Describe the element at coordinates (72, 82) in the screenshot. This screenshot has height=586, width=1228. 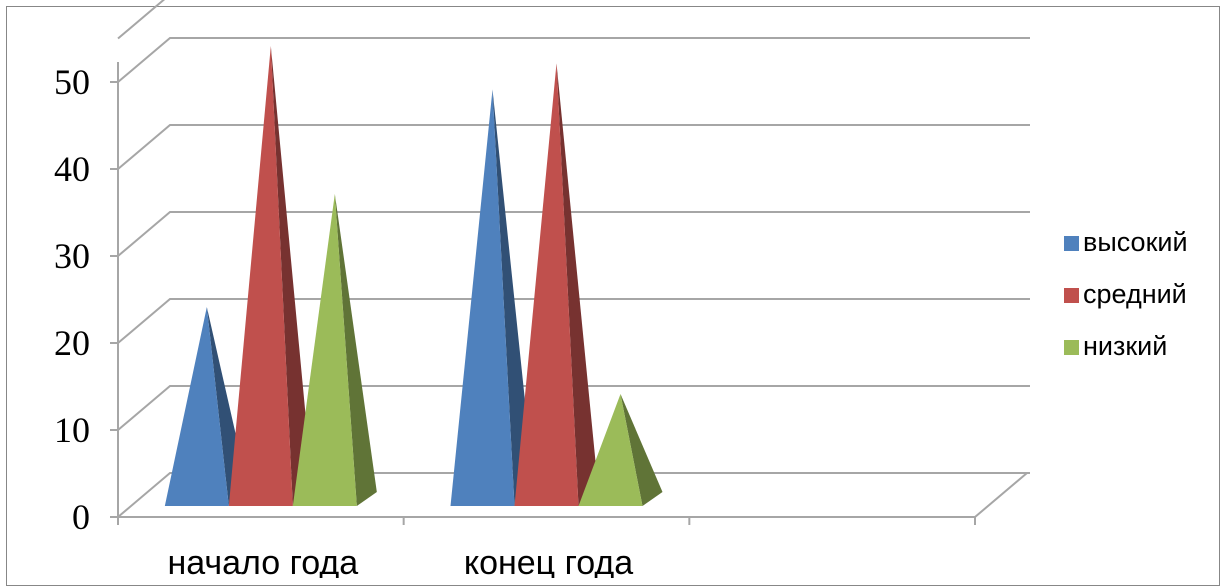
I see `y-tick-label: 50` at that location.